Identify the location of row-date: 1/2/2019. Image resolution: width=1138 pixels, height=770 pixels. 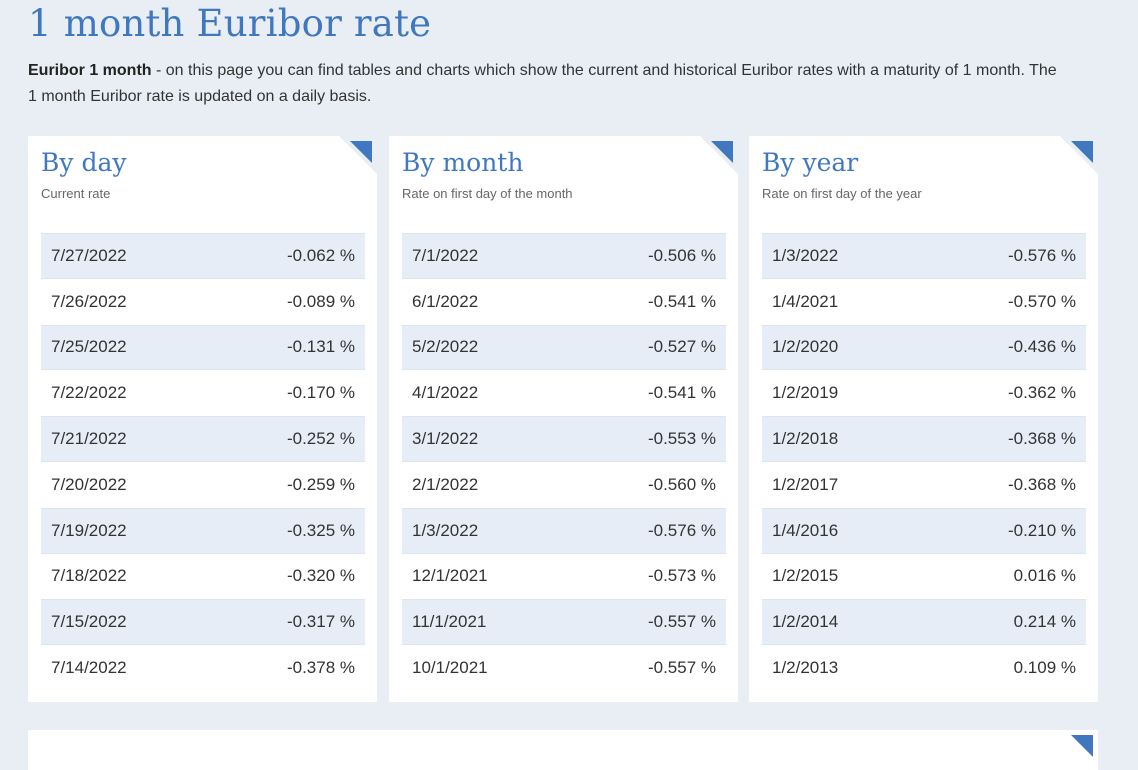
(805, 393).